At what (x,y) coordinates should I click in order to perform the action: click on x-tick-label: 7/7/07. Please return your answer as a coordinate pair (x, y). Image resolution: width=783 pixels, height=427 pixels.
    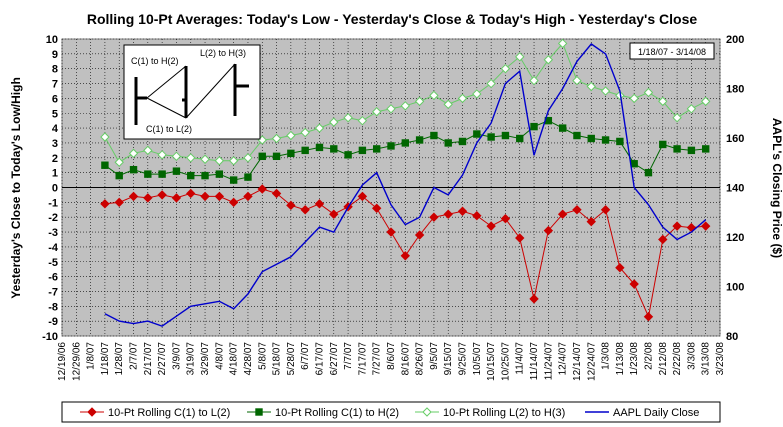
    Looking at the image, I should click on (348, 356).